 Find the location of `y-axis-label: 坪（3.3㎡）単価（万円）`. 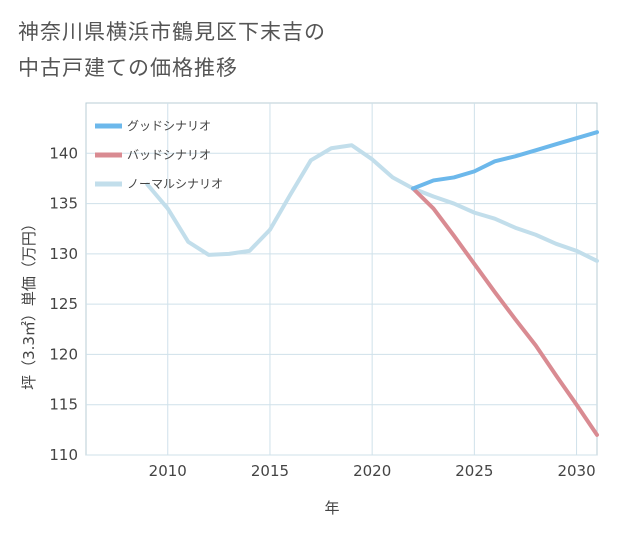

y-axis-label: 坪（3.3㎡）単価（万円） is located at coordinates (29, 303).